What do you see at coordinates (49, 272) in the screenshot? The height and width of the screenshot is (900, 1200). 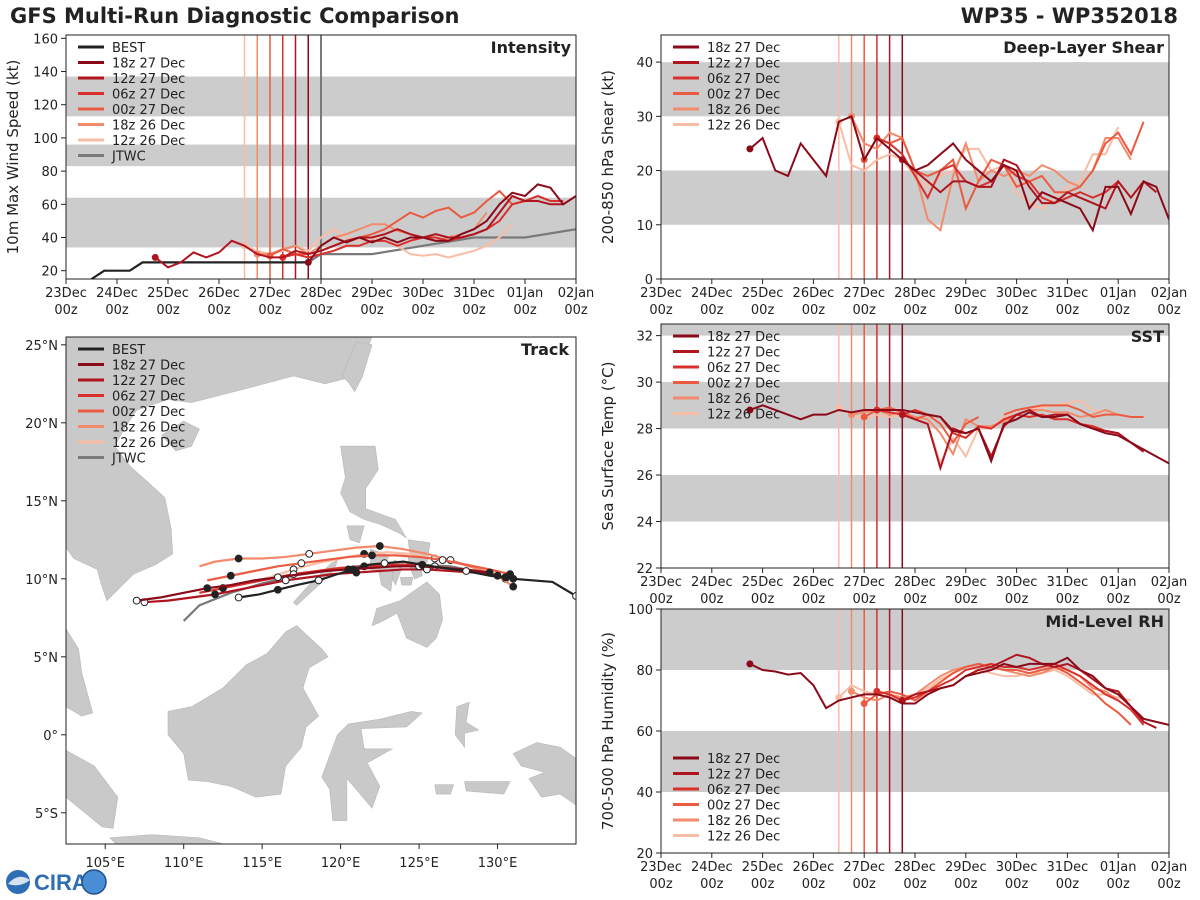 I see `y-tick-label: 20` at bounding box center [49, 272].